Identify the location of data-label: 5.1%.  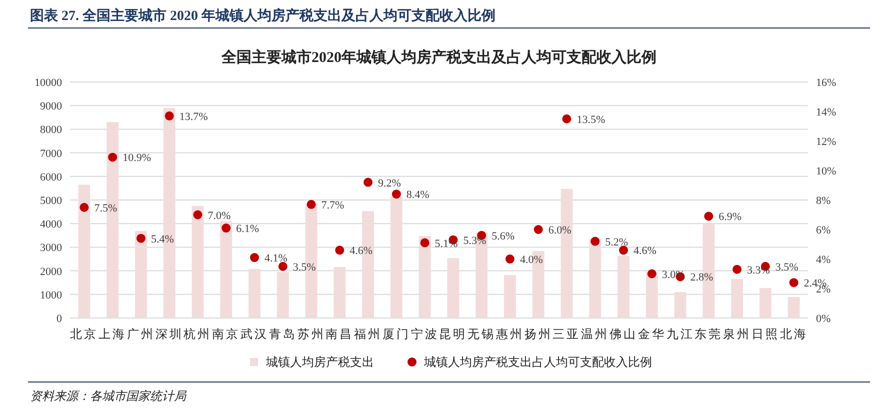
(446, 244).